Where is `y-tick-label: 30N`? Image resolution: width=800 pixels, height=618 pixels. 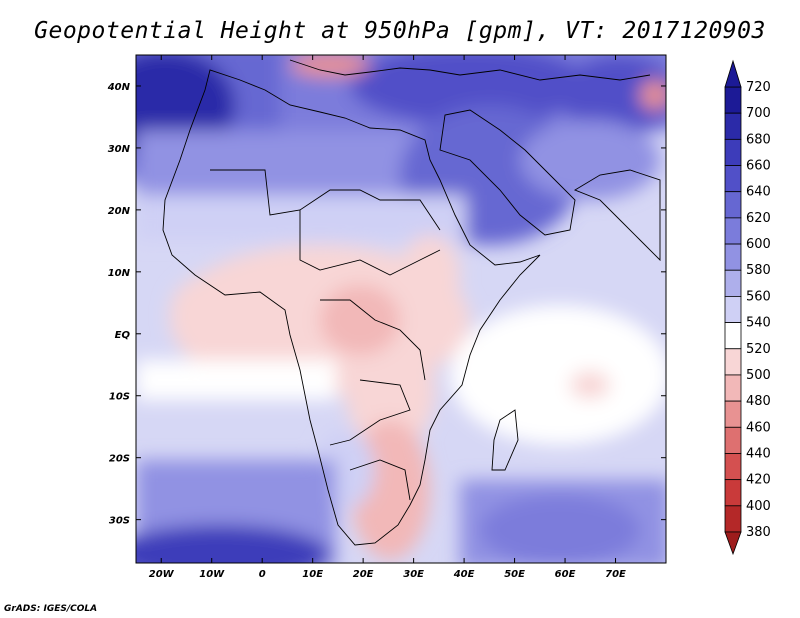 y-tick-label: 30N is located at coordinates (119, 149).